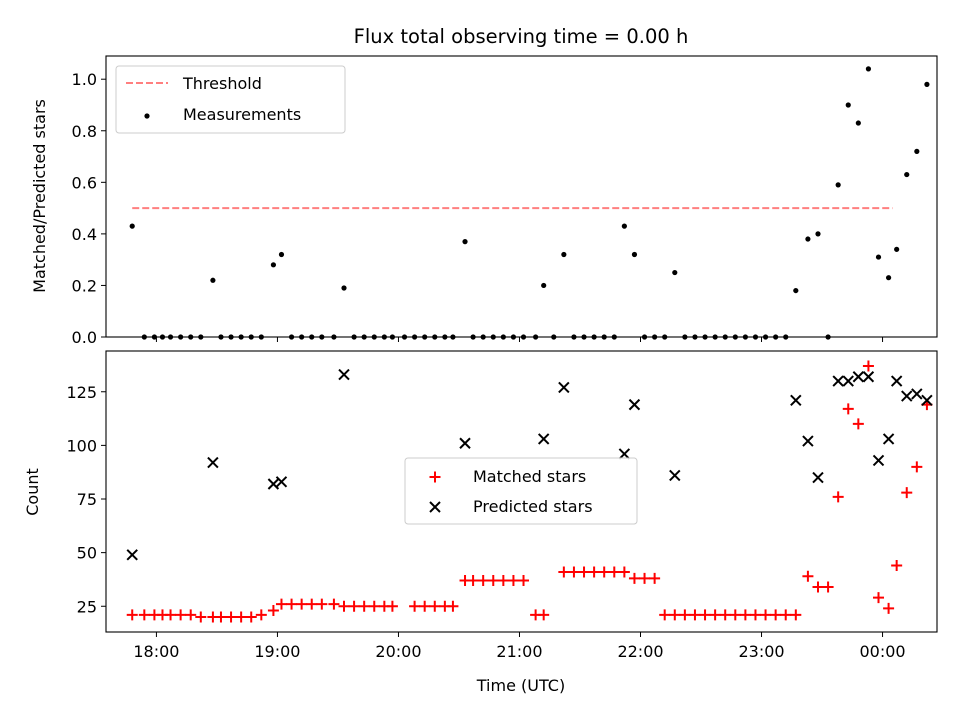  What do you see at coordinates (87, 553) in the screenshot?
I see `y-tick-label: 50` at bounding box center [87, 553].